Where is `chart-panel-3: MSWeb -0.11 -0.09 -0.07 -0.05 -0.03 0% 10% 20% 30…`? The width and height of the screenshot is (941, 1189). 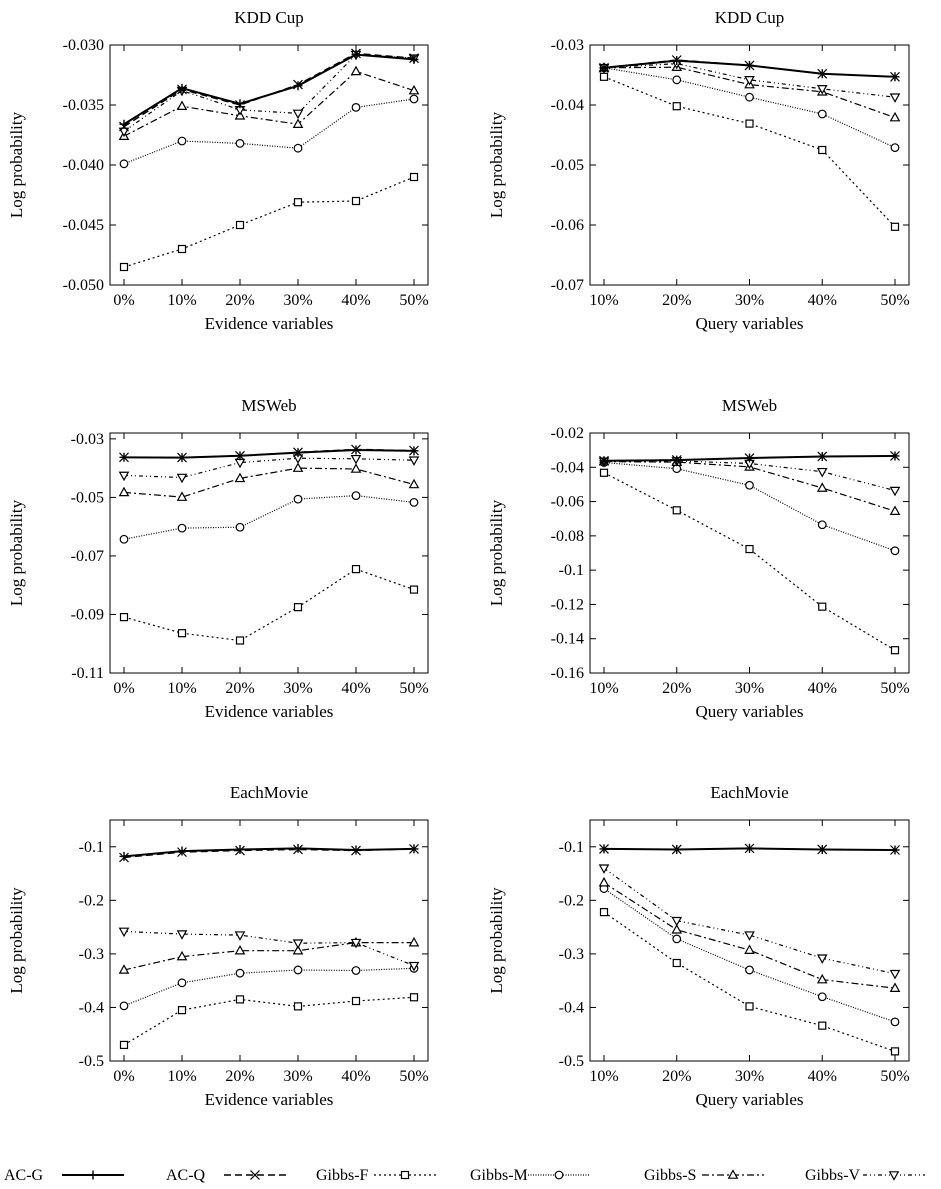 chart-panel-3: MSWeb -0.11 -0.09 -0.07 -0.05 -0.03 0% 10% 20% 30… is located at coordinates (218, 558).